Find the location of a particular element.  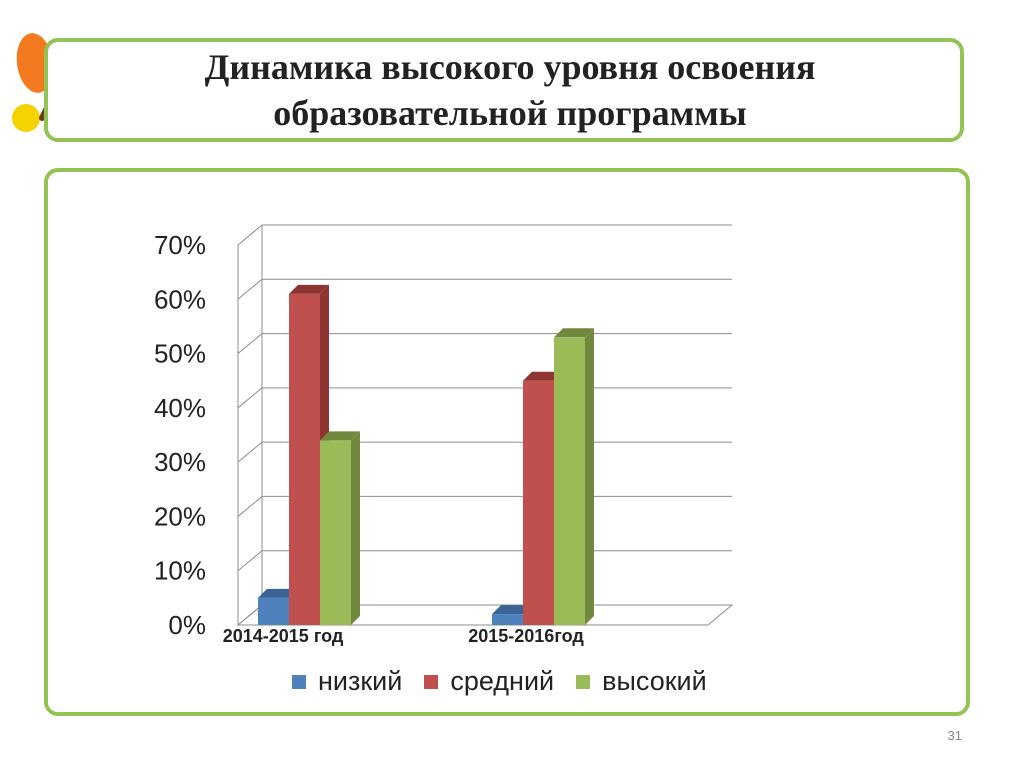

y-tick-label: 0% is located at coordinates (187, 625).